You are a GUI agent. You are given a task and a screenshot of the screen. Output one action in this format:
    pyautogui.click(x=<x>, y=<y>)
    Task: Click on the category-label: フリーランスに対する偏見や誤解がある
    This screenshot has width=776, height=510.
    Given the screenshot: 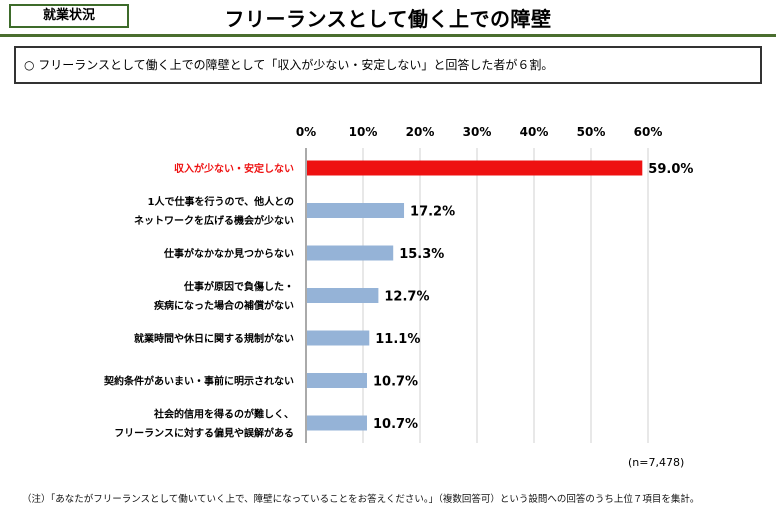 What is the action you would take?
    pyautogui.click(x=204, y=433)
    